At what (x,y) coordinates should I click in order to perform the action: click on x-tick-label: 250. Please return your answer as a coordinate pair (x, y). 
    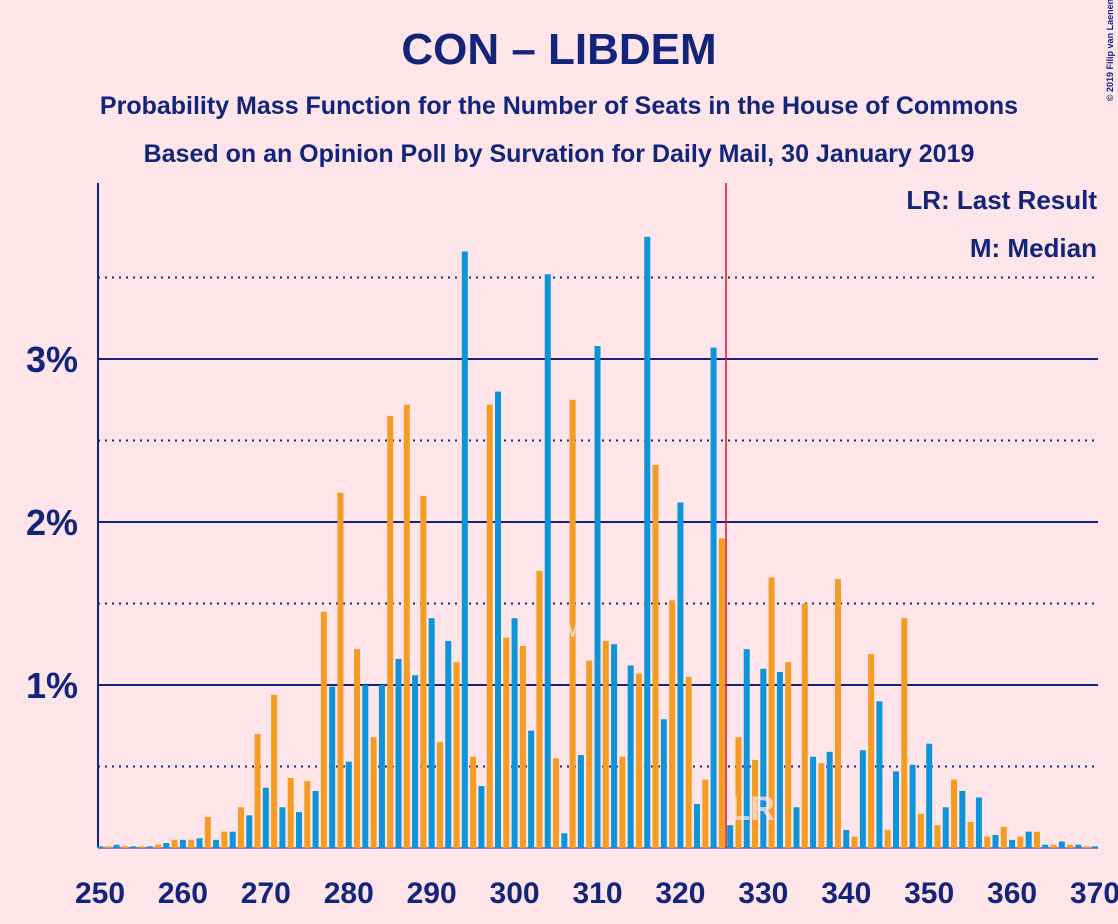
    Looking at the image, I should click on (100, 893).